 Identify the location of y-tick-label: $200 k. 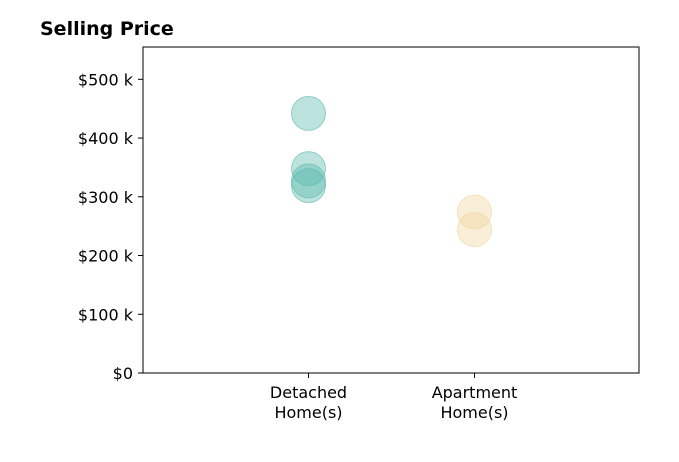
(106, 256).